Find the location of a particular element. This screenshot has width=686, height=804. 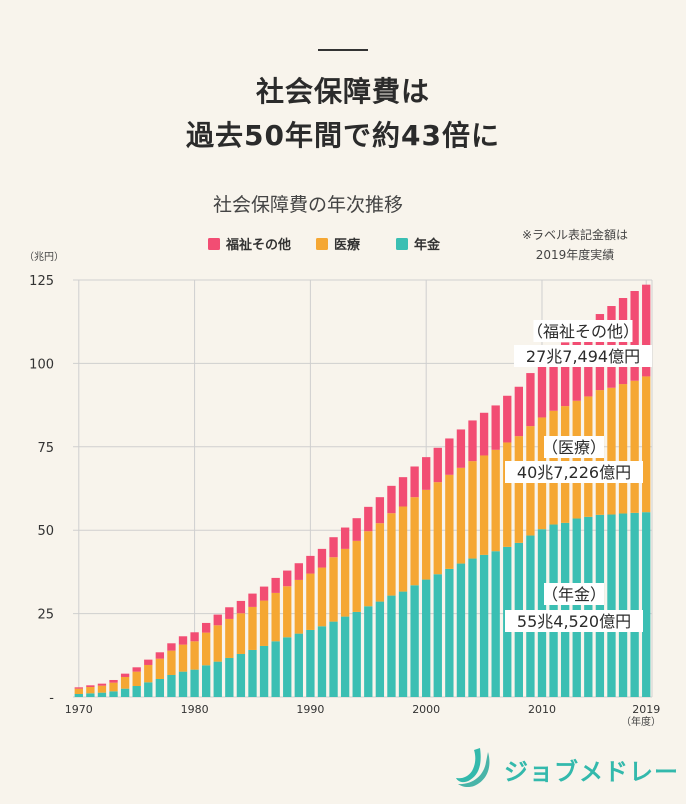

headline-line-1: 社会保障費は is located at coordinates (342, 91).